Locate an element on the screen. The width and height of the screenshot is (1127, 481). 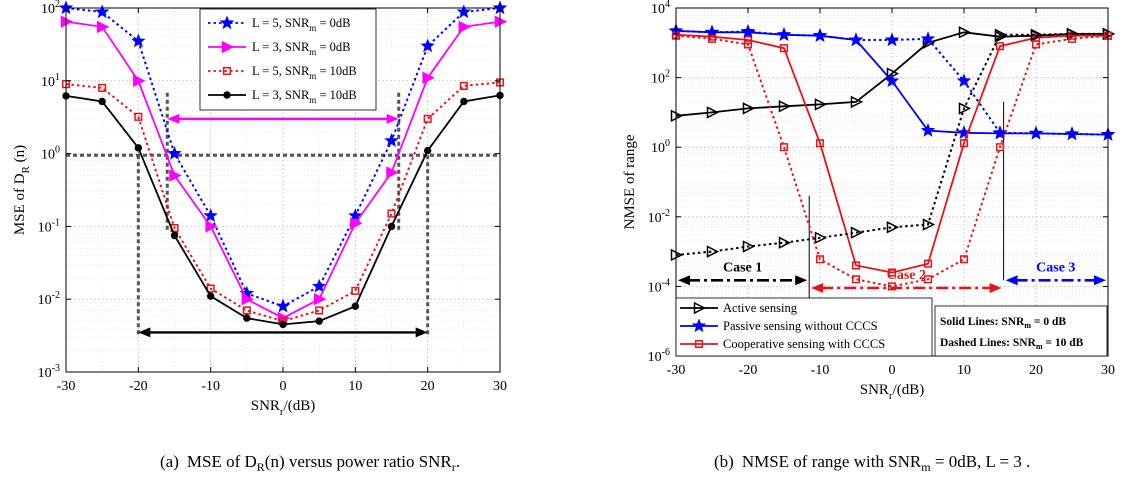
y-tick-label: 10⁻¹ is located at coordinates (49, 226).